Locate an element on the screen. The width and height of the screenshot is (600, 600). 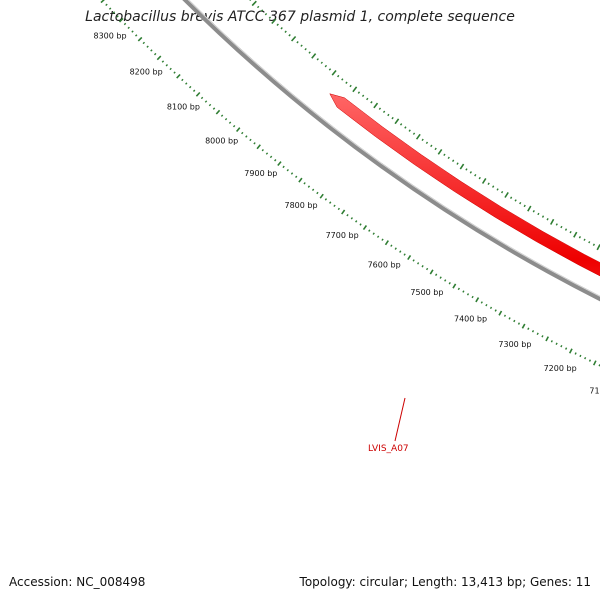
gene-label-lvis-a07: LVIS_A07 is located at coordinates (388, 449).